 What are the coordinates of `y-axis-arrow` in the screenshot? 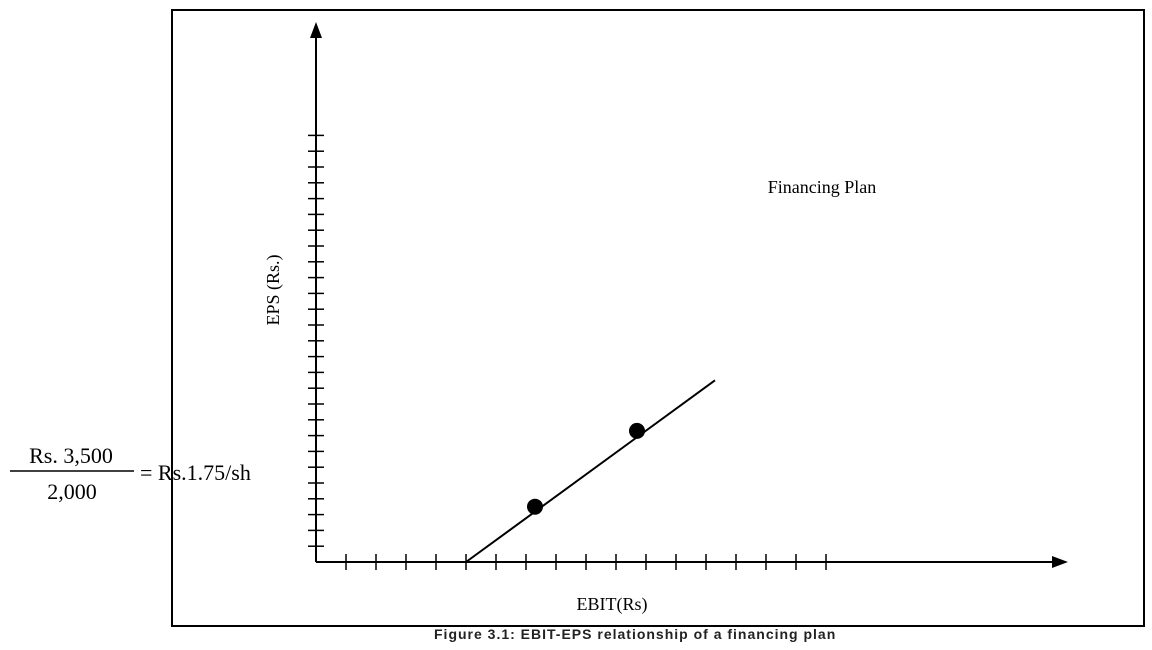 It's located at (316, 30).